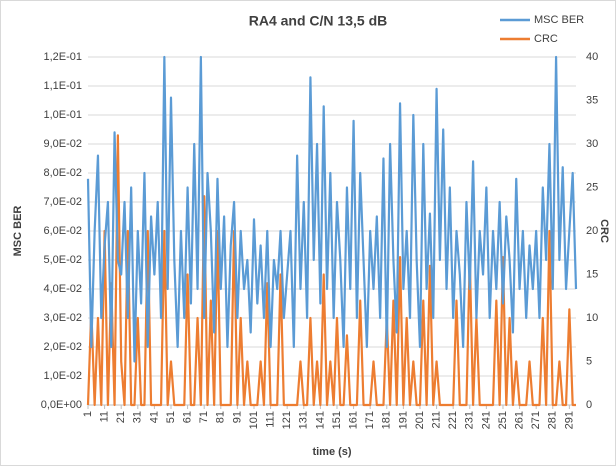 The height and width of the screenshot is (471, 616). Describe the element at coordinates (304, 420) in the screenshot. I see `x-tick-label: 131` at that location.